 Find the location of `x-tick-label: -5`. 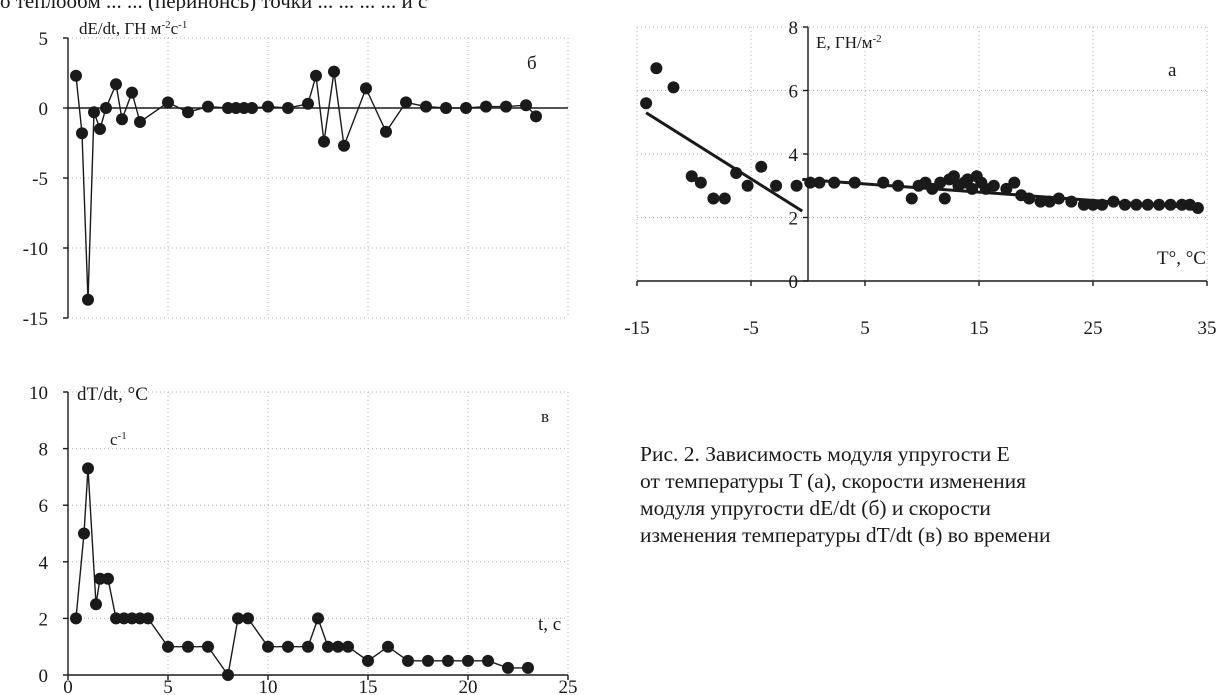

x-tick-label: -5 is located at coordinates (751, 328).